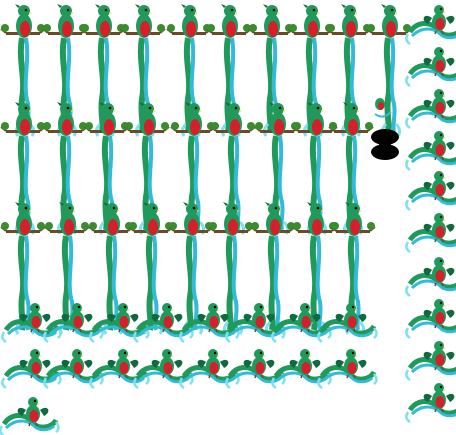  What do you see at coordinates (385, 144) in the screenshot?
I see `shadow-blob-icon` at bounding box center [385, 144].